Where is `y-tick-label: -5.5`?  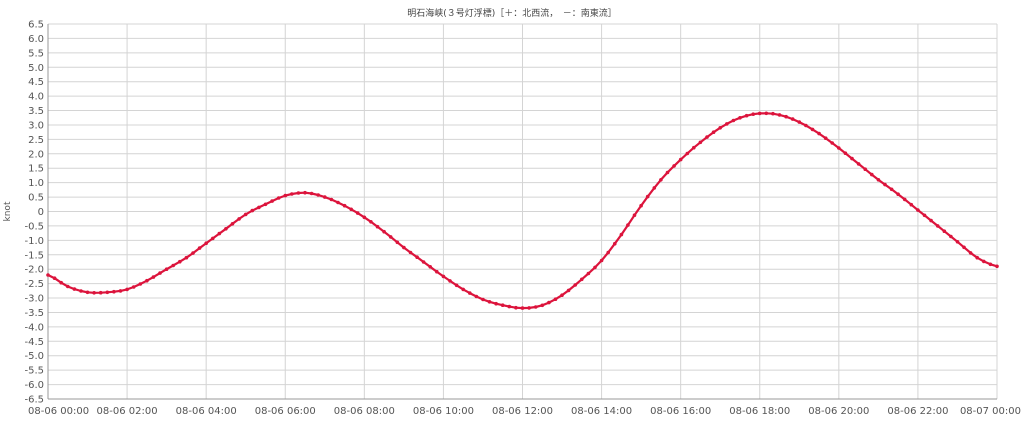 y-tick-label: -5.5 is located at coordinates (34, 371).